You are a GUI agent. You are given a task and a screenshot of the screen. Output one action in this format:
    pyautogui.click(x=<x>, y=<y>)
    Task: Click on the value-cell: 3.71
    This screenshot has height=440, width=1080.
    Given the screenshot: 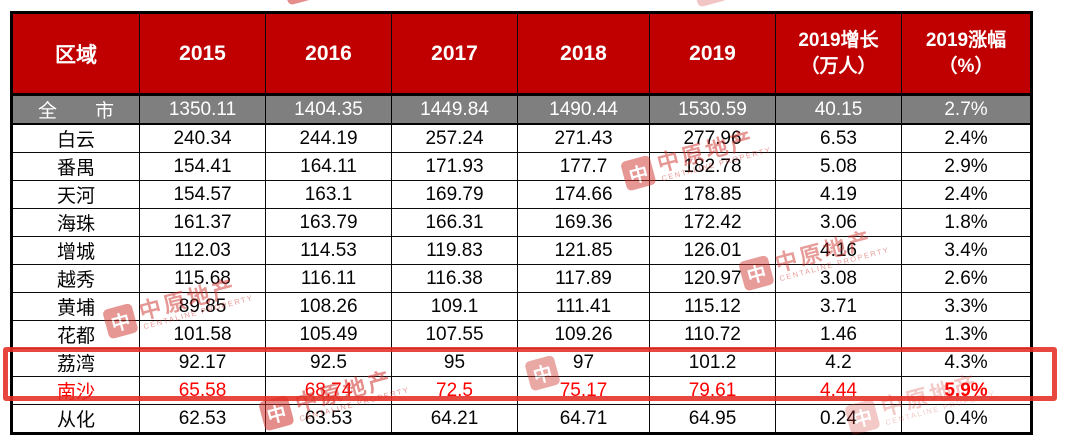 What is the action you would take?
    pyautogui.click(x=838, y=306)
    